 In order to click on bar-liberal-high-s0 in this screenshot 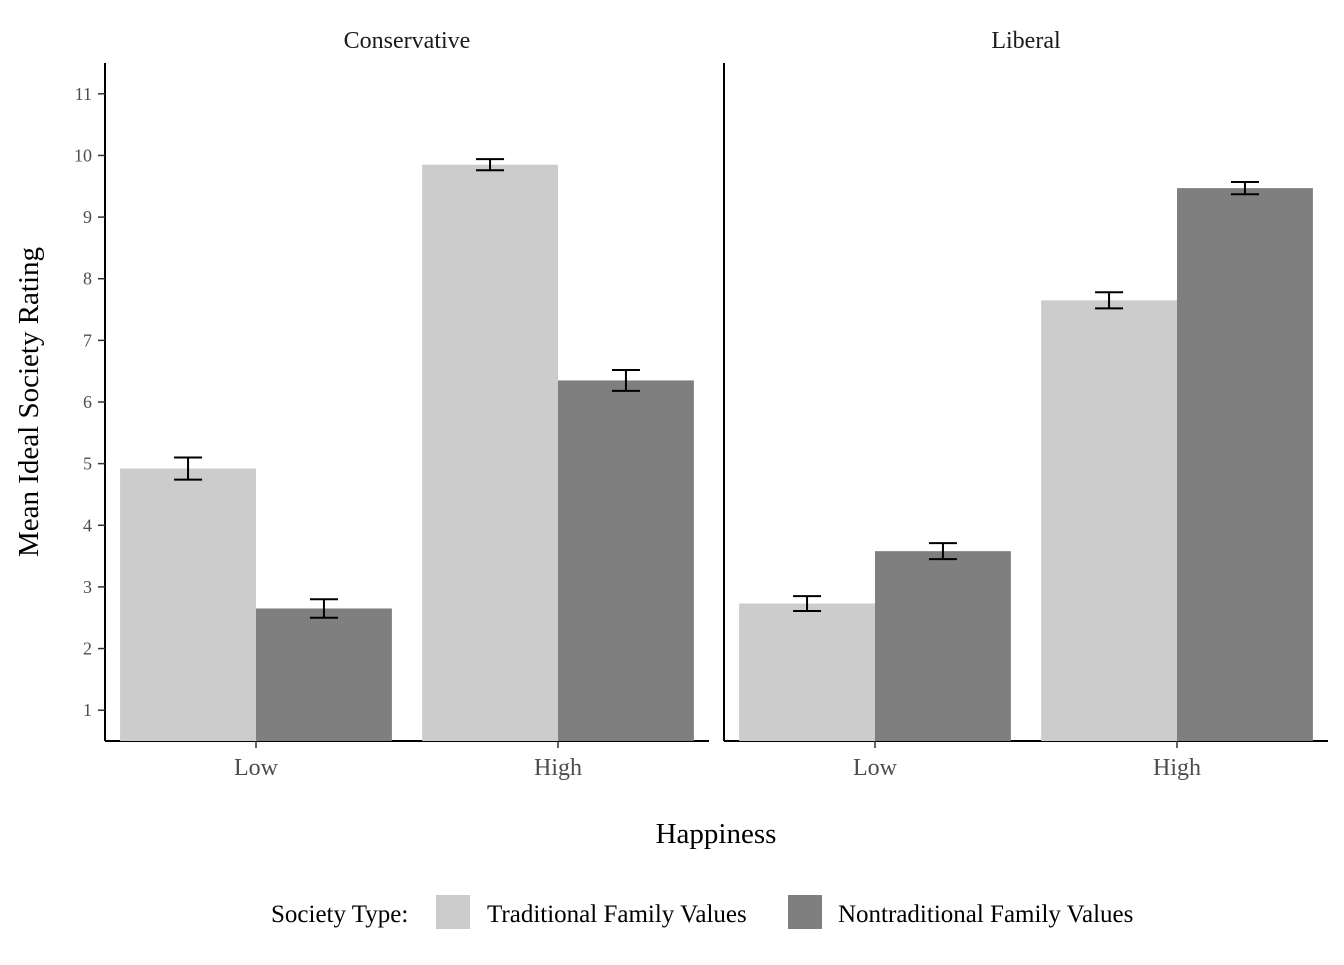, I will do `click(1109, 520)`.